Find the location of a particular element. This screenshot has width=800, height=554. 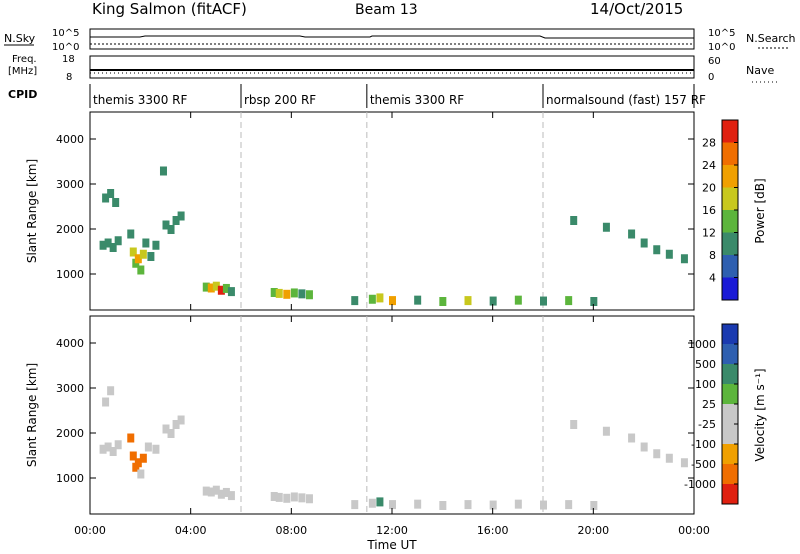

y-axis-title: Slant Range [km] is located at coordinates (32, 415).